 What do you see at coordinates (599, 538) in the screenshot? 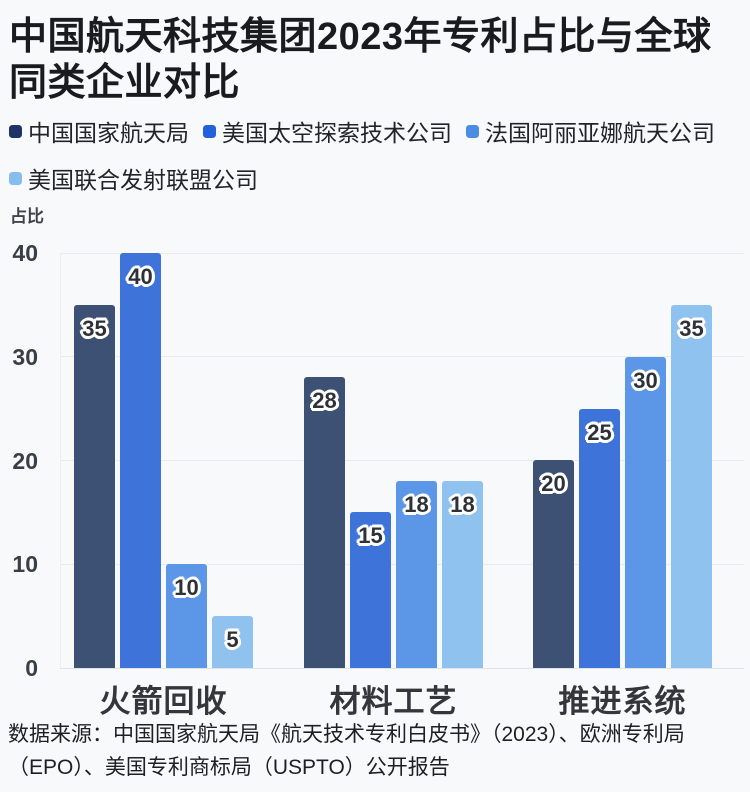
I see `bar-推进系统-series2: 25` at bounding box center [599, 538].